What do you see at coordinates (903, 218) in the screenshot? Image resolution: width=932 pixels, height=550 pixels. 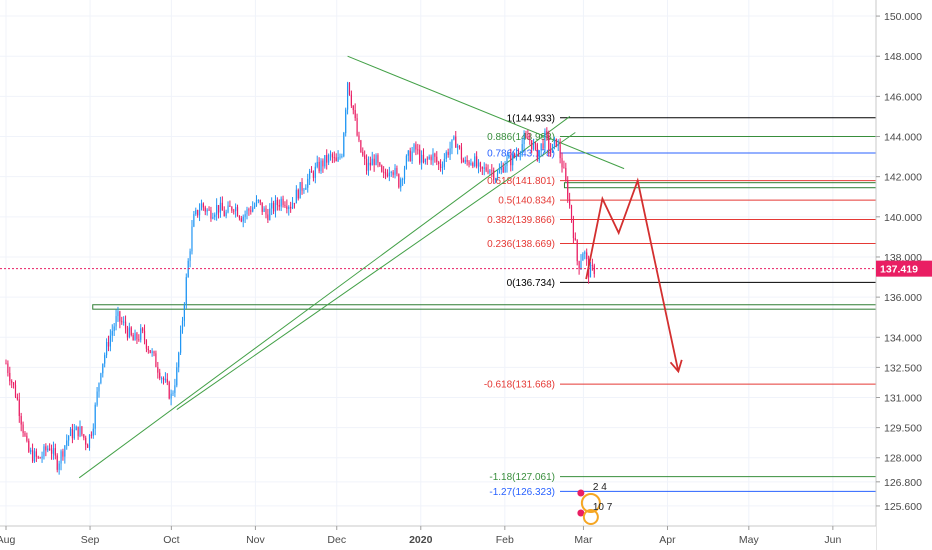 I see `price-tick-label: 140.000` at bounding box center [903, 218].